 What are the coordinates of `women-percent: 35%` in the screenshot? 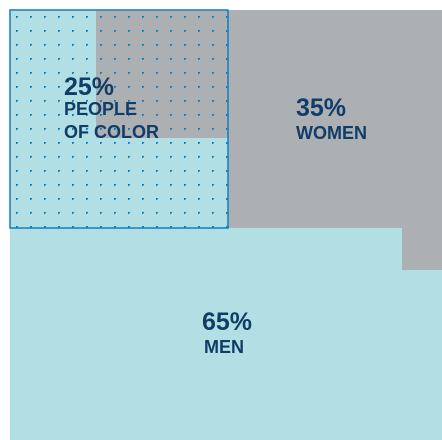 It's located at (321, 108).